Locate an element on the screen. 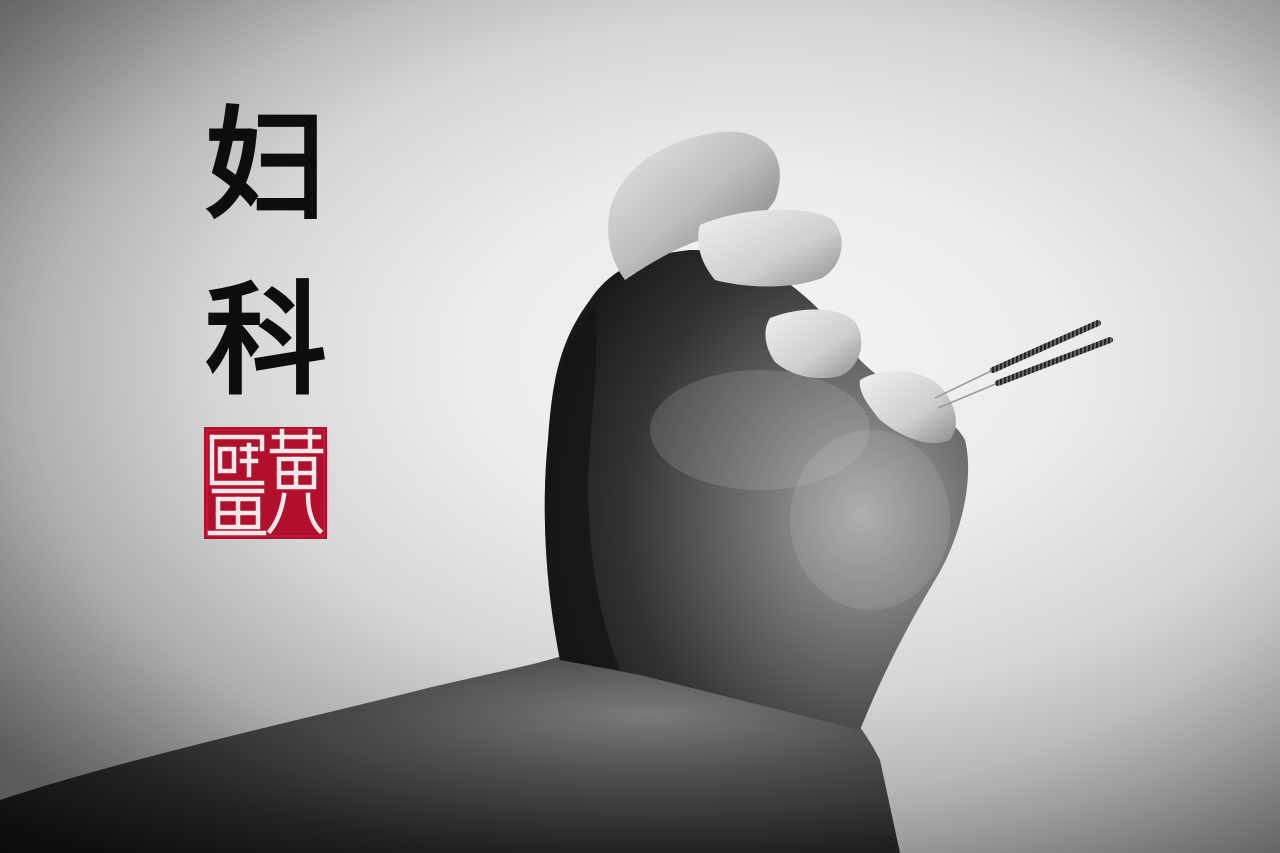 The height and width of the screenshot is (853, 1280). title-char-1: 妇 is located at coordinates (266, 165).